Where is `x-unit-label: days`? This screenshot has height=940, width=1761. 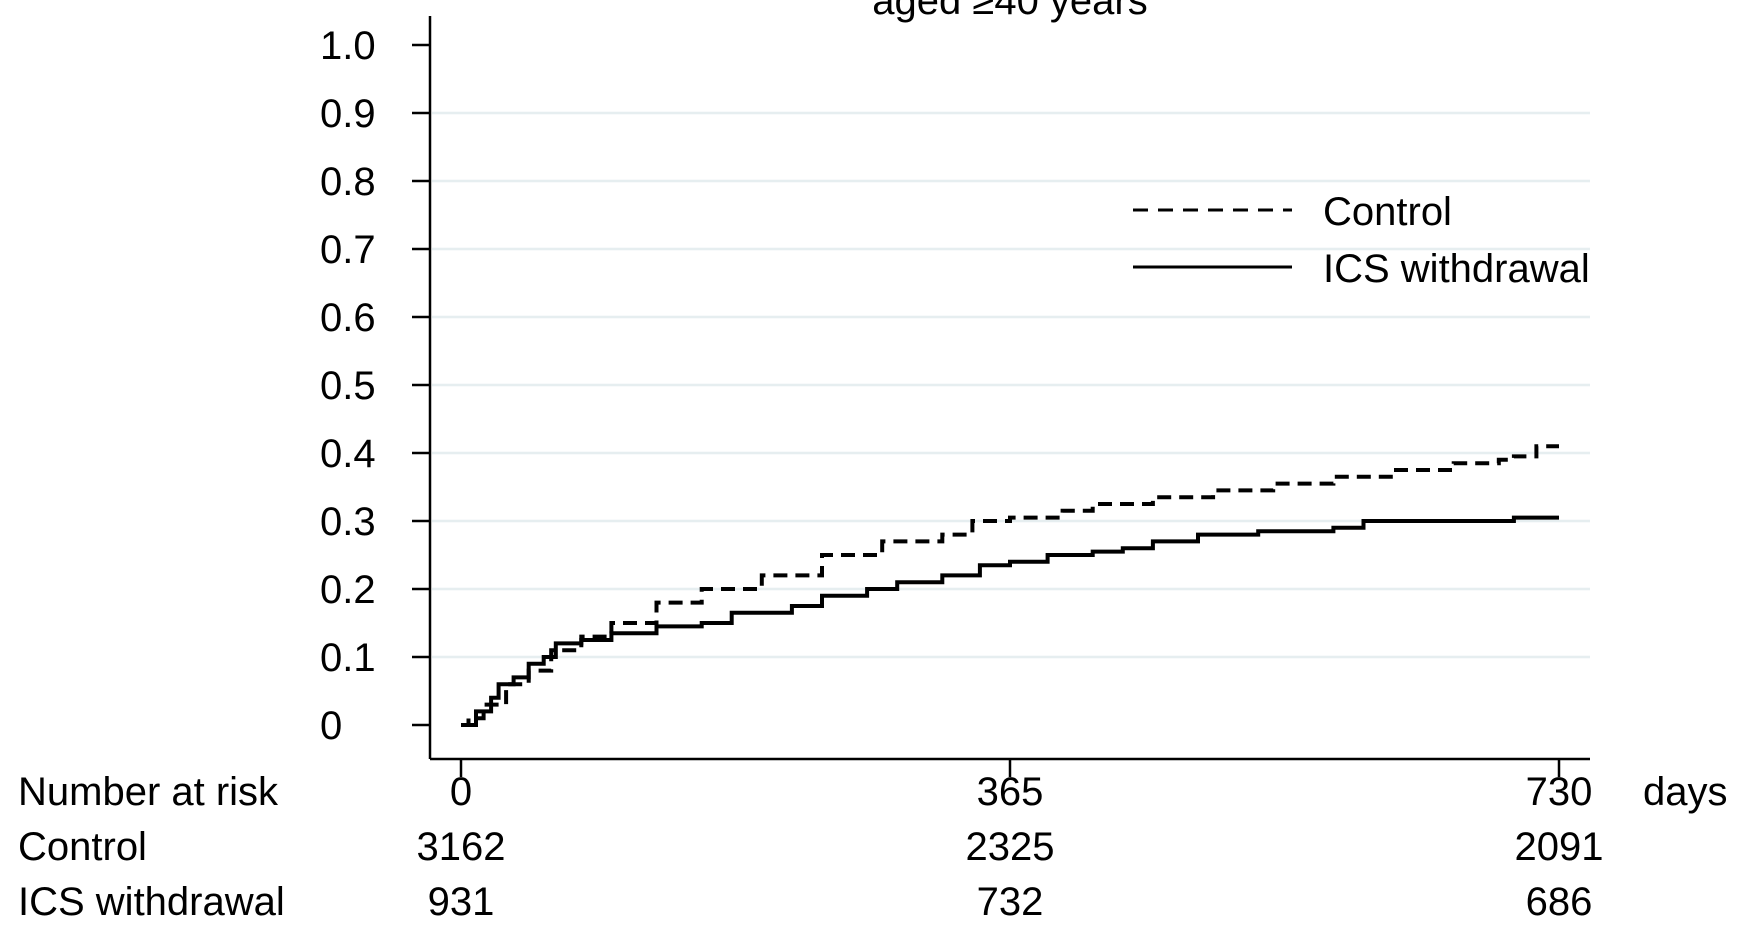 x-unit-label: days is located at coordinates (1685, 792).